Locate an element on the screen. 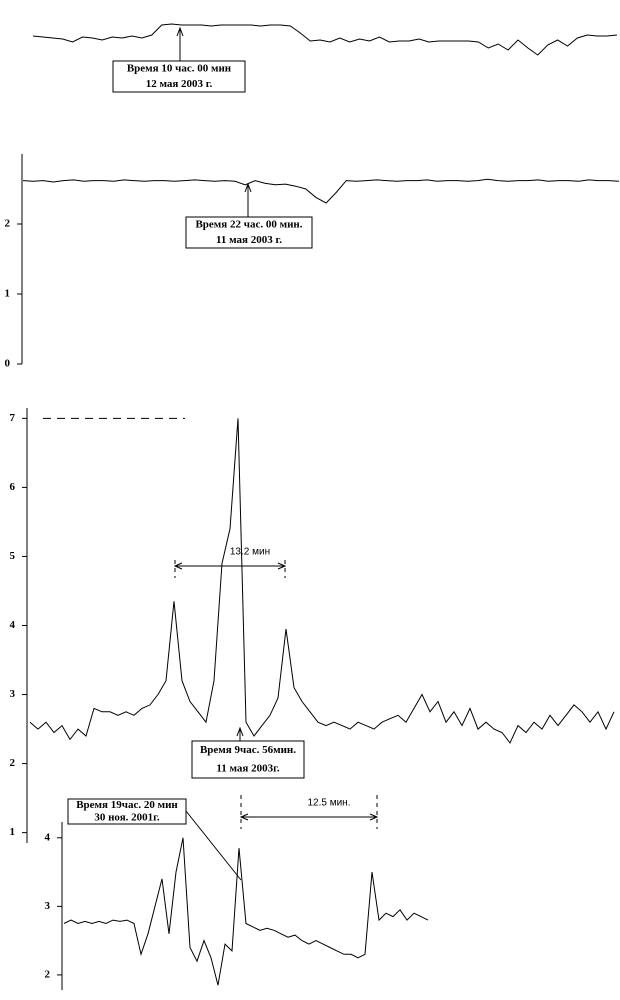 The height and width of the screenshot is (1000, 620). annotation-text: 11 мая 2003 г. is located at coordinates (249, 240).